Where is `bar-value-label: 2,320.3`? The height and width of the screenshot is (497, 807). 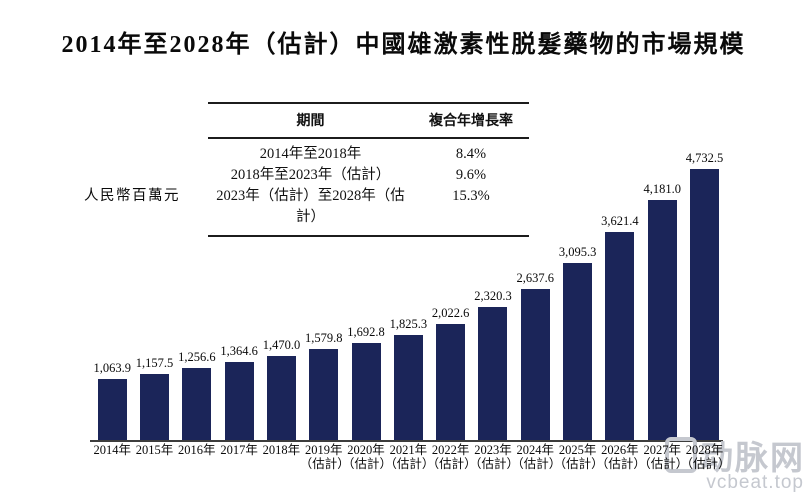
bar-value-label: 2,320.3 is located at coordinates (493, 296).